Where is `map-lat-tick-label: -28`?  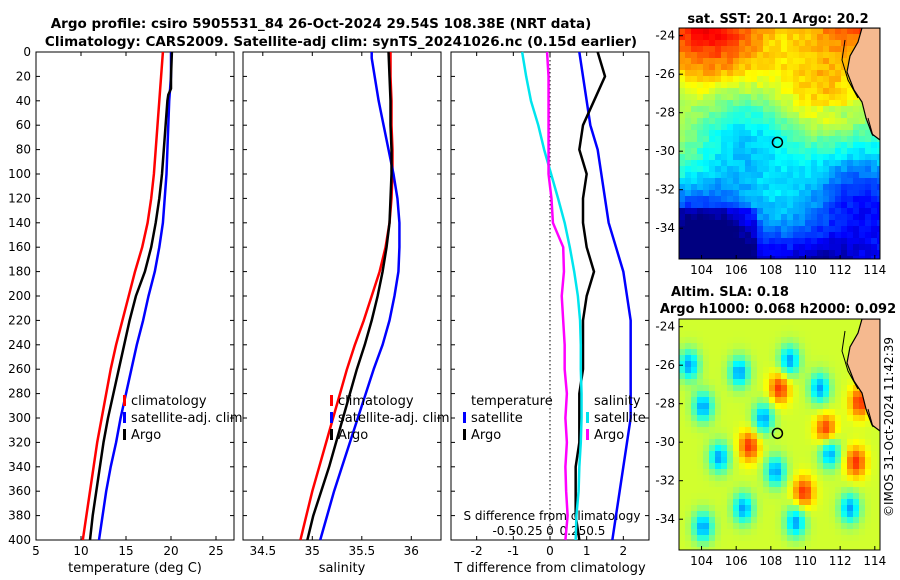 map-lat-tick-label: -28 is located at coordinates (665, 404).